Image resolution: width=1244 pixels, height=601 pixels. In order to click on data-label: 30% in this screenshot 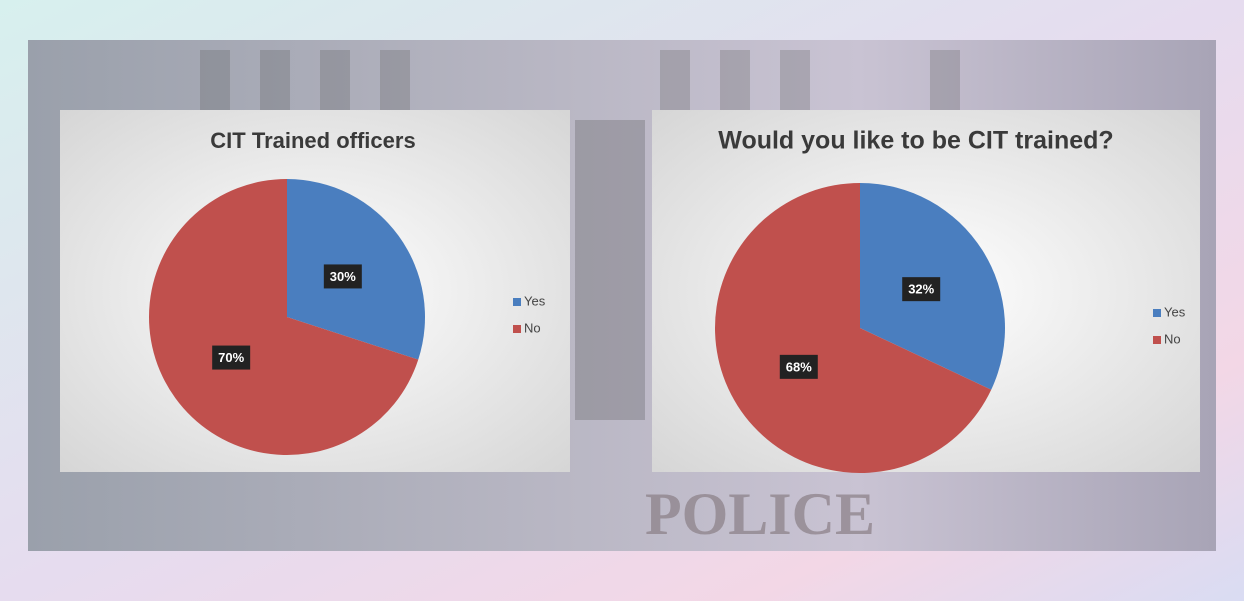, I will do `click(343, 276)`.